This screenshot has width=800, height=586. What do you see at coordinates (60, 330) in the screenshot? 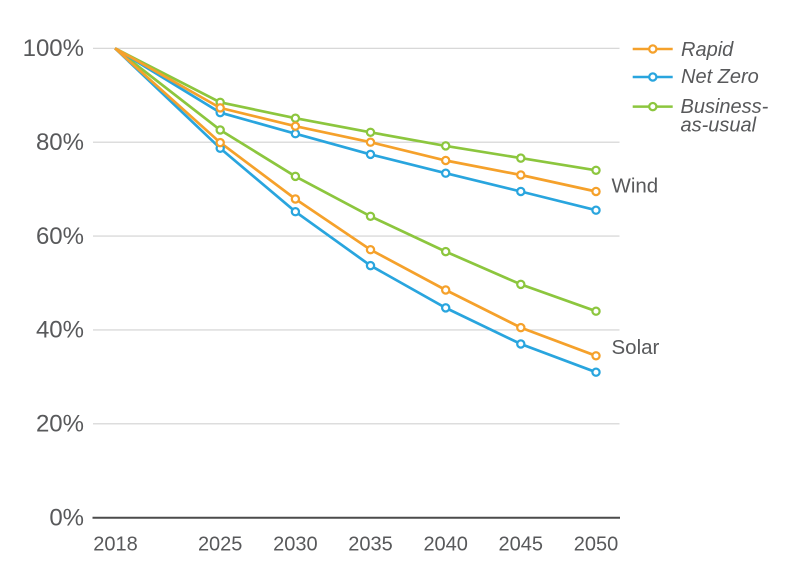
I see `svg-text: 40%` at bounding box center [60, 330].